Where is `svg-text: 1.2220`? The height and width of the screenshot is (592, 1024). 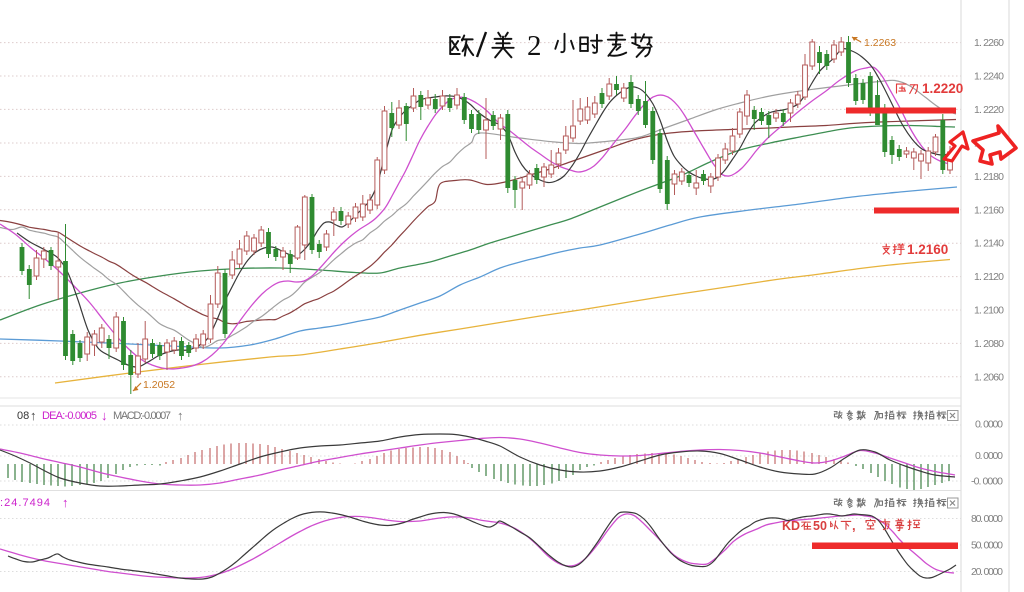
svg-text: 1.2220 is located at coordinates (942, 88).